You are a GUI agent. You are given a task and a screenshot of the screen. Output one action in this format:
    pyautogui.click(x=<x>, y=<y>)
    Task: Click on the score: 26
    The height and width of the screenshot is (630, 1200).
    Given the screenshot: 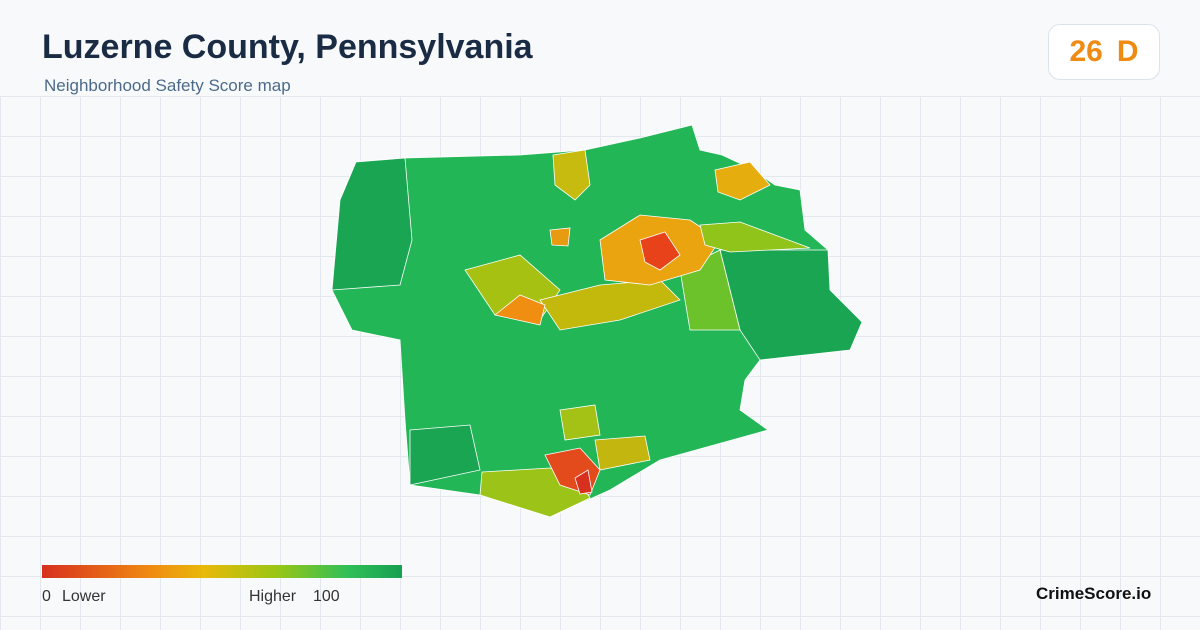 What is the action you would take?
    pyautogui.click(x=1086, y=51)
    